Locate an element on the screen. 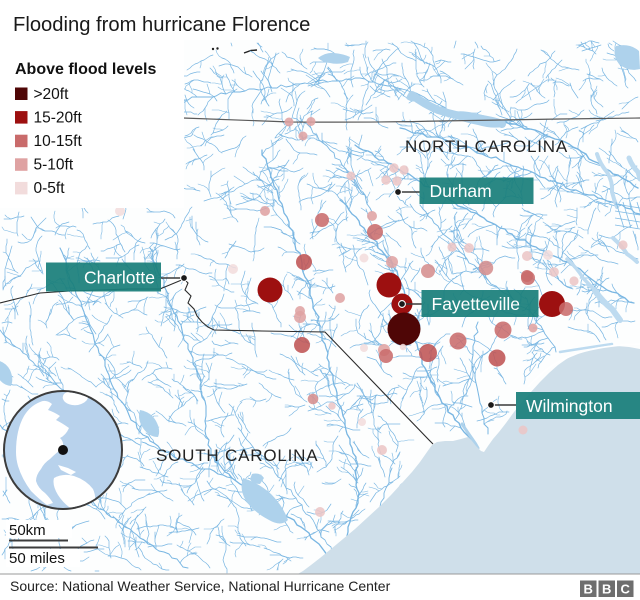 This screenshot has width=640, height=600. svg-text: 10-15ft is located at coordinates (58, 141).